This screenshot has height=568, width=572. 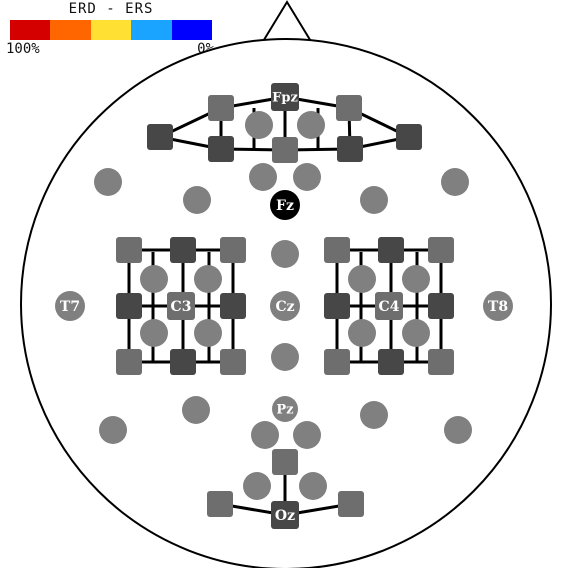 I want to click on electrode-c3-label: C3, so click(x=181, y=307).